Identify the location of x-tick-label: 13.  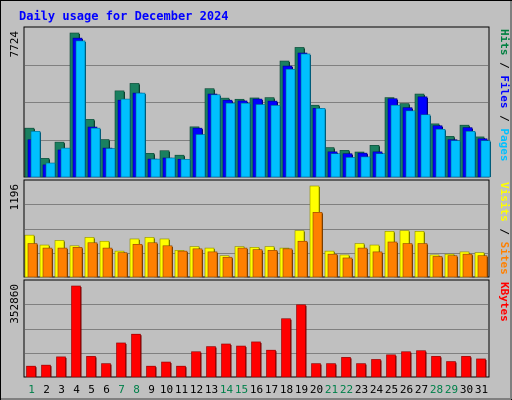
(211, 389).